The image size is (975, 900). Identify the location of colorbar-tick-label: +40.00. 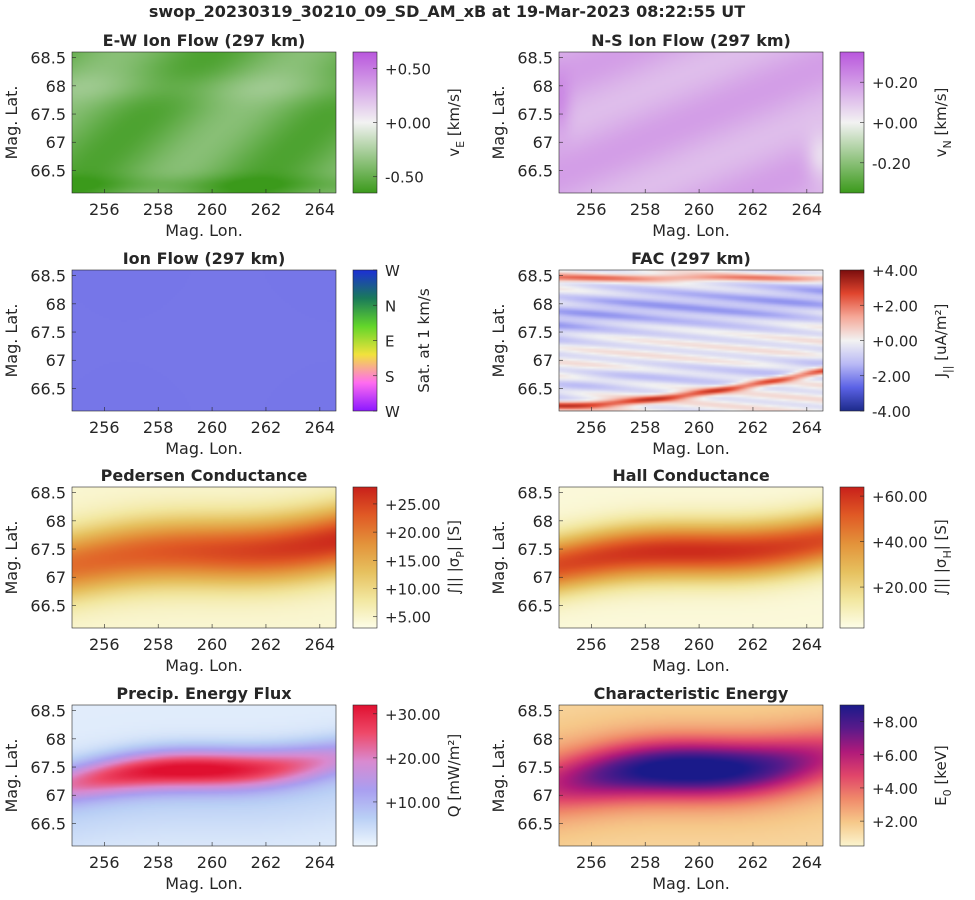
(900, 543).